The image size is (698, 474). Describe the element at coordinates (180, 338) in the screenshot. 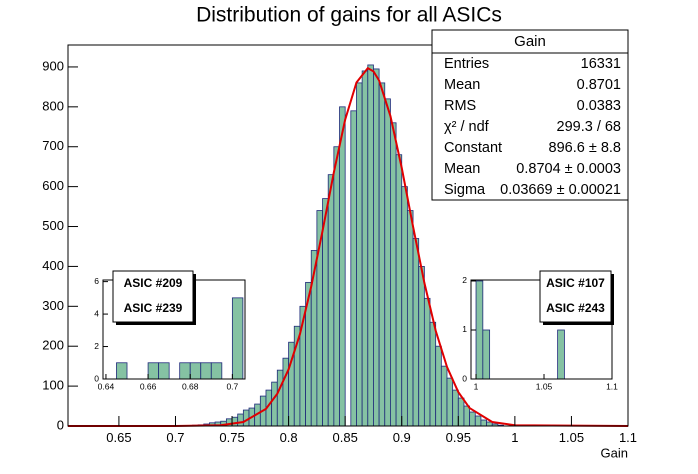

I see `histogram` at that location.